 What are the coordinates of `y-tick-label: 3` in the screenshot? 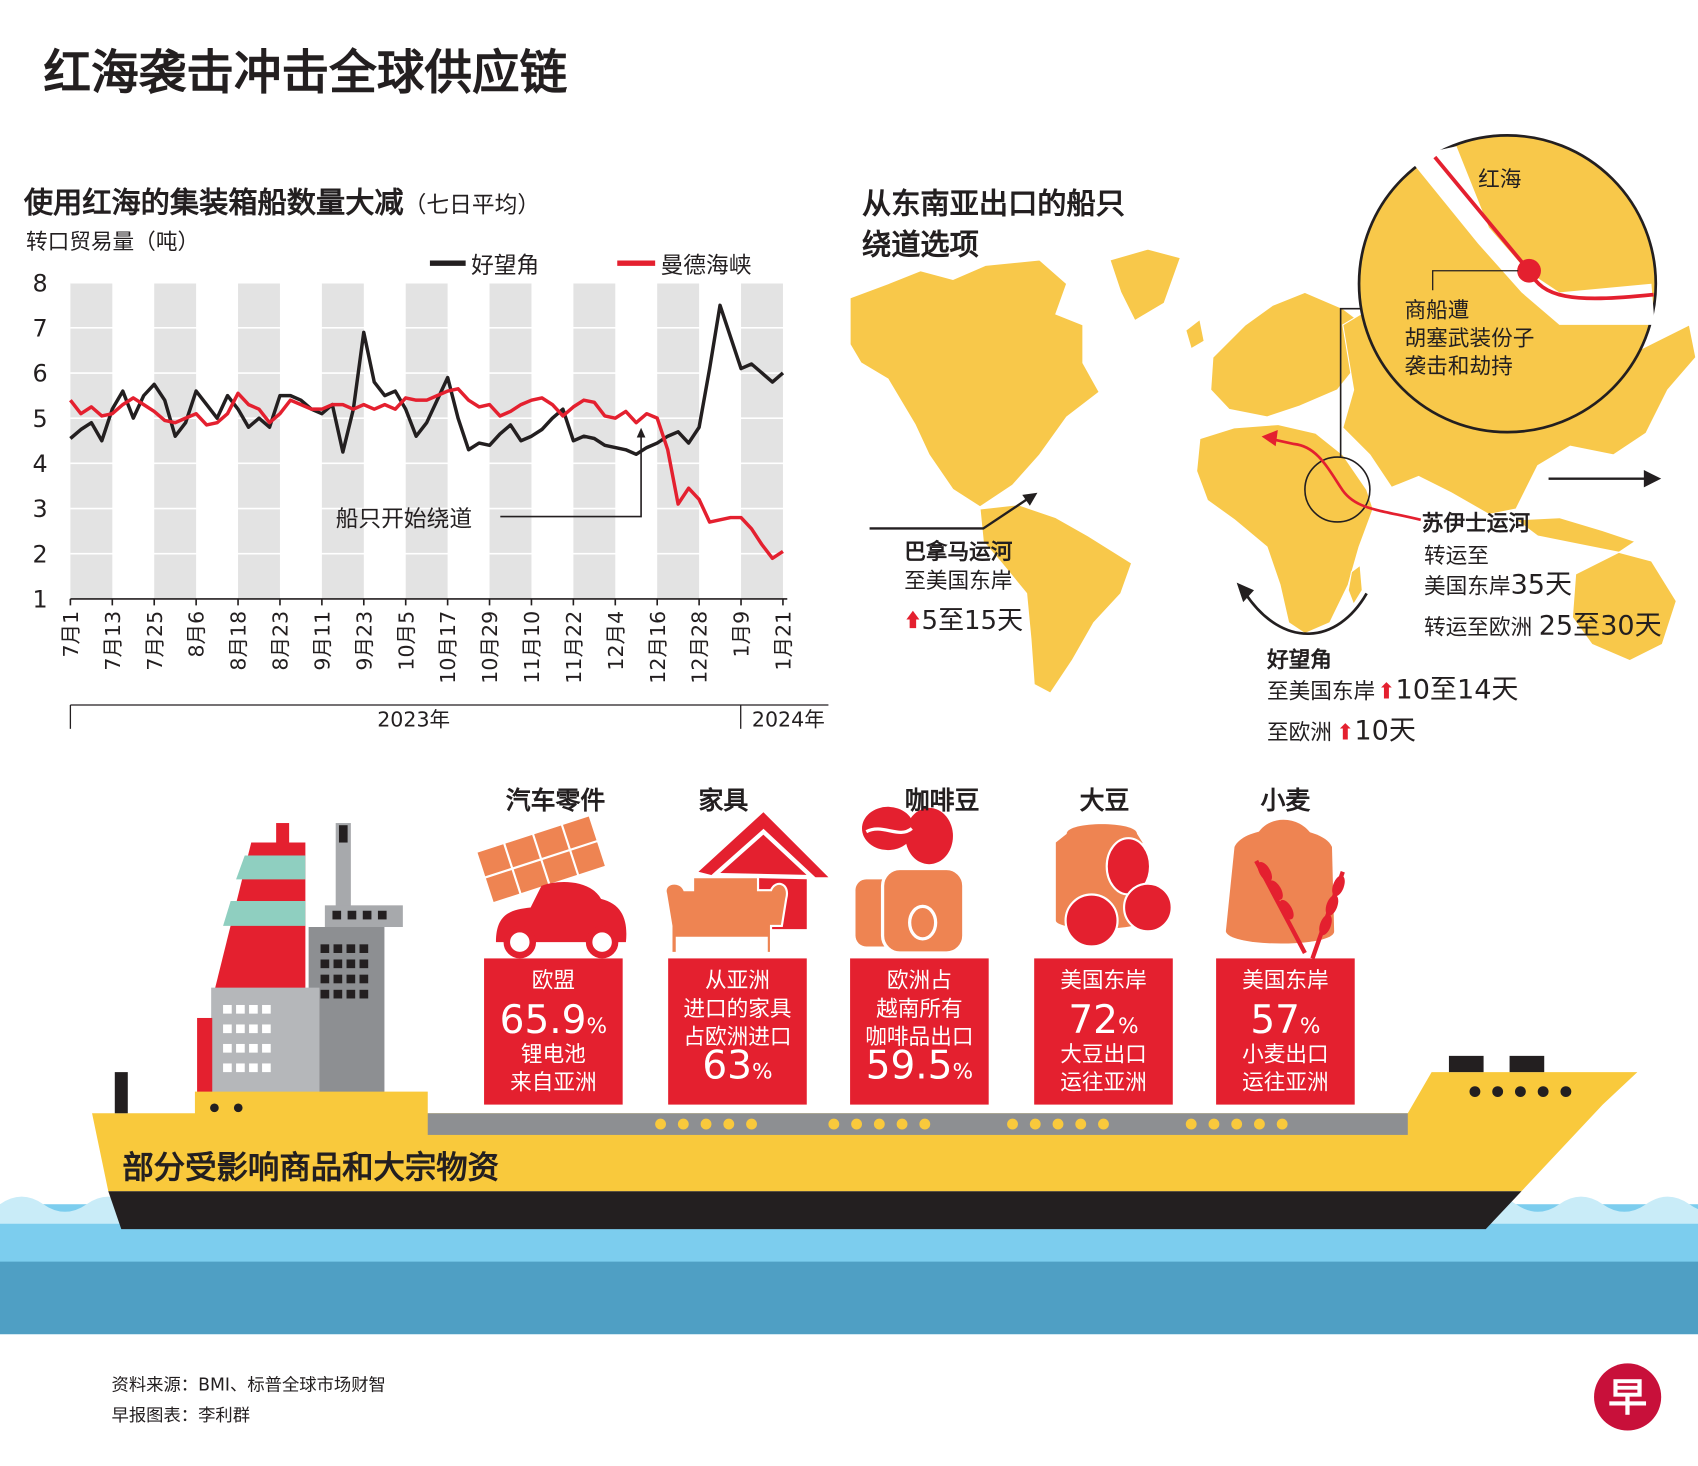 It's located at (39, 509).